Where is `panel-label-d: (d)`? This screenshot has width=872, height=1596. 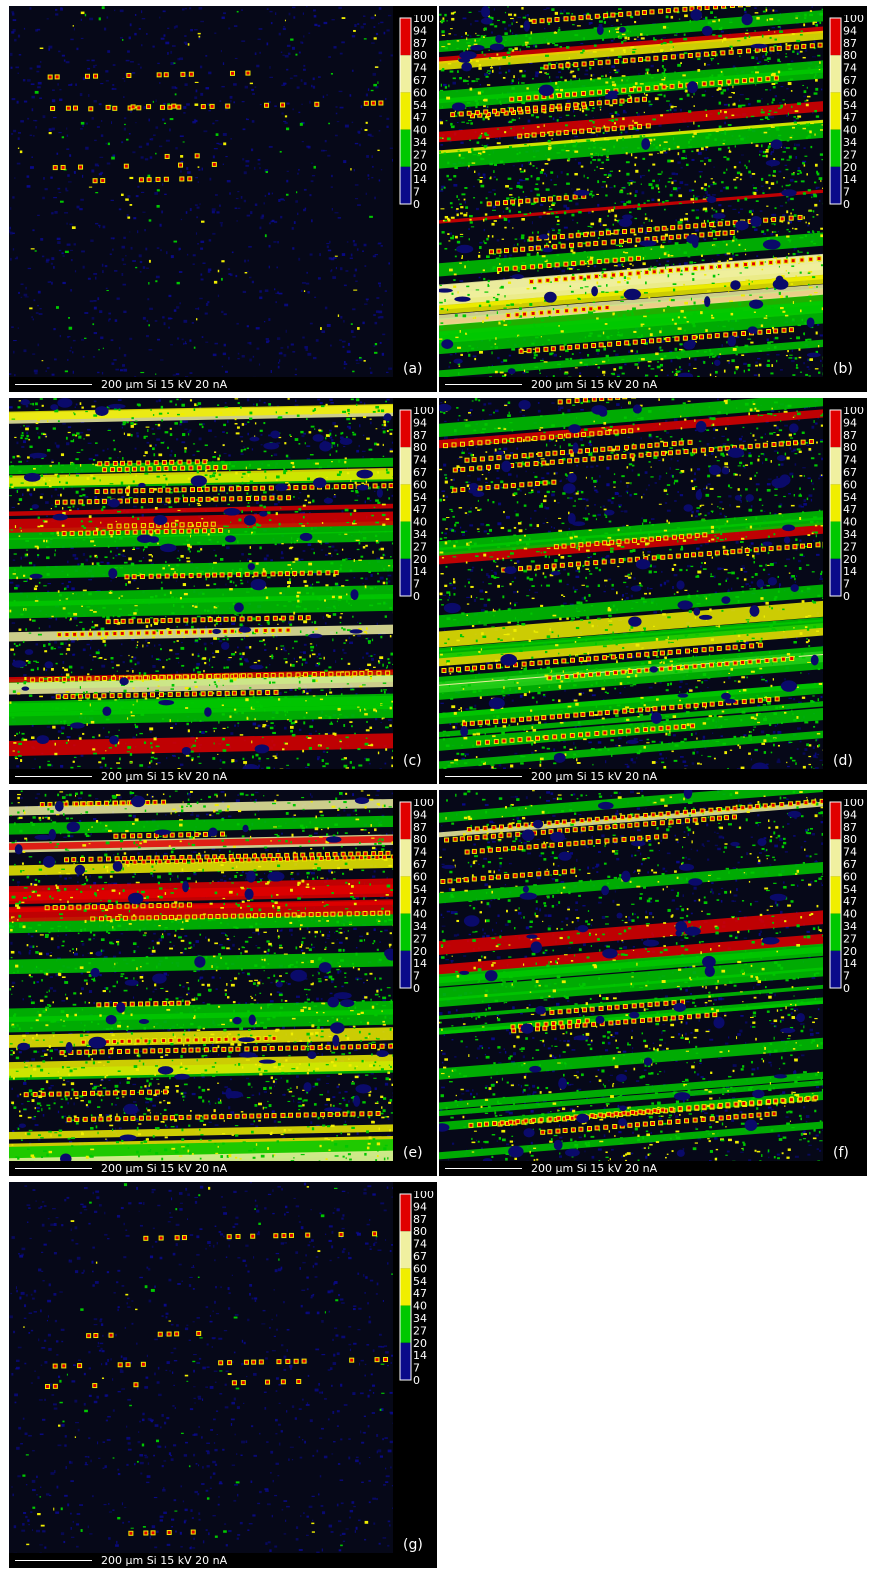
panel-label-d: (d) is located at coordinates (843, 761).